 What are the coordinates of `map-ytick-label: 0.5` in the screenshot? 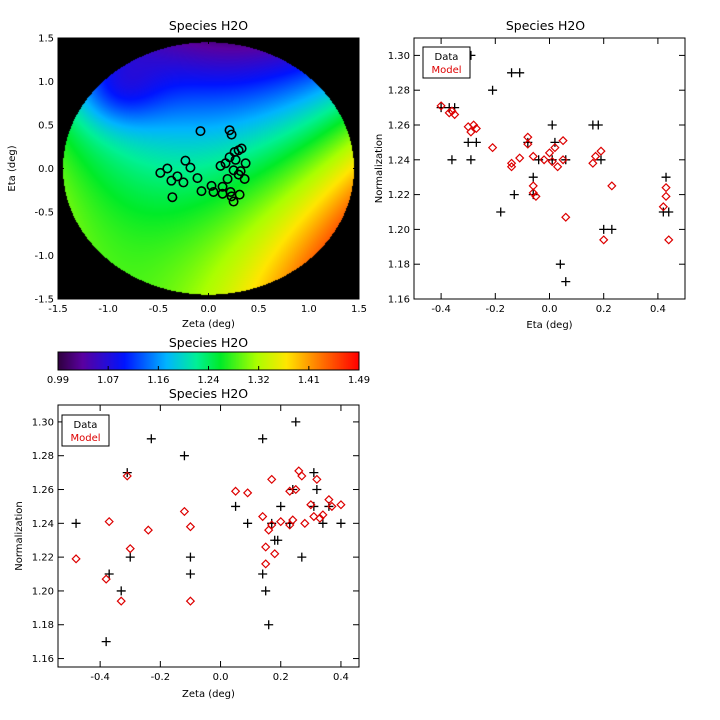 It's located at (46, 126).